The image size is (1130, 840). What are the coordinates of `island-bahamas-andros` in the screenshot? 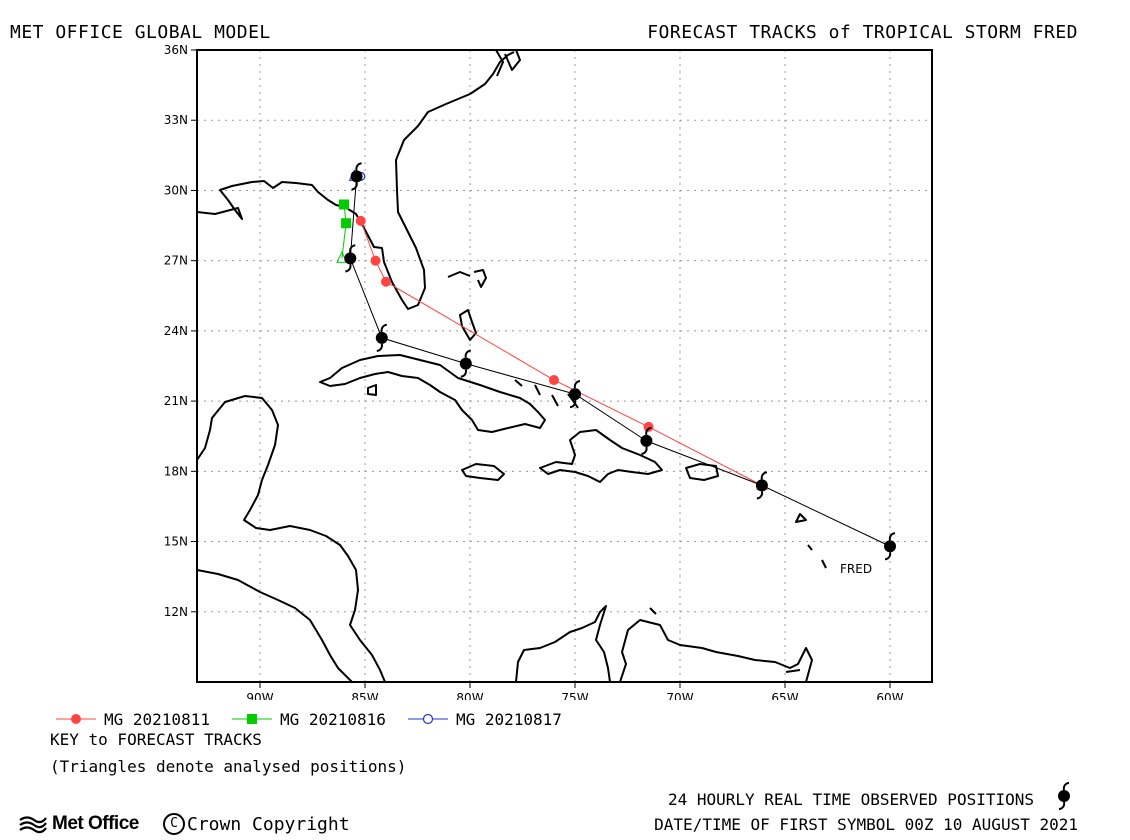 It's located at (468, 325).